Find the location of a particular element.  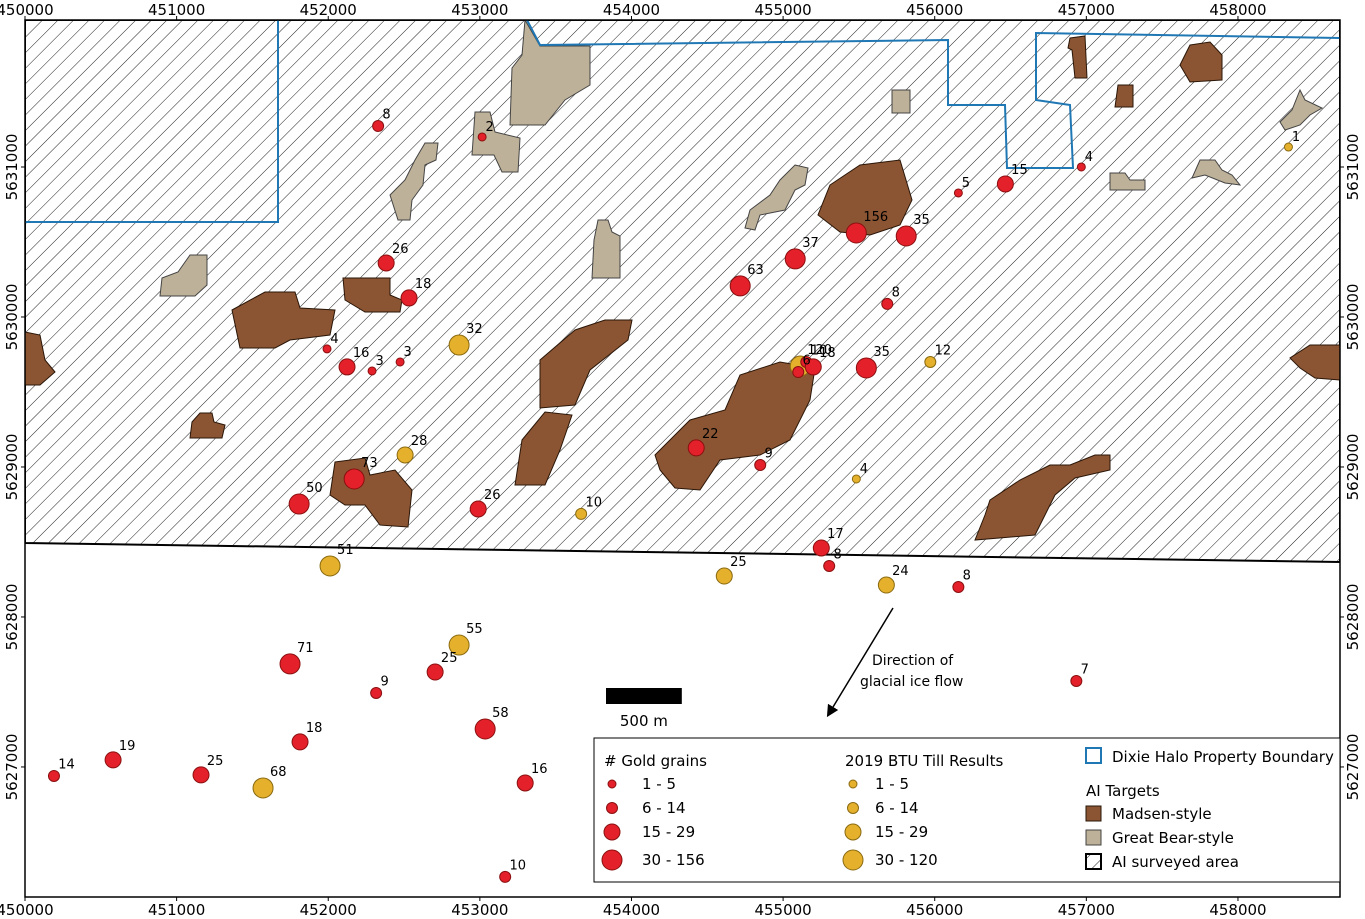

x-tick-label: 451000 is located at coordinates (176, 910).